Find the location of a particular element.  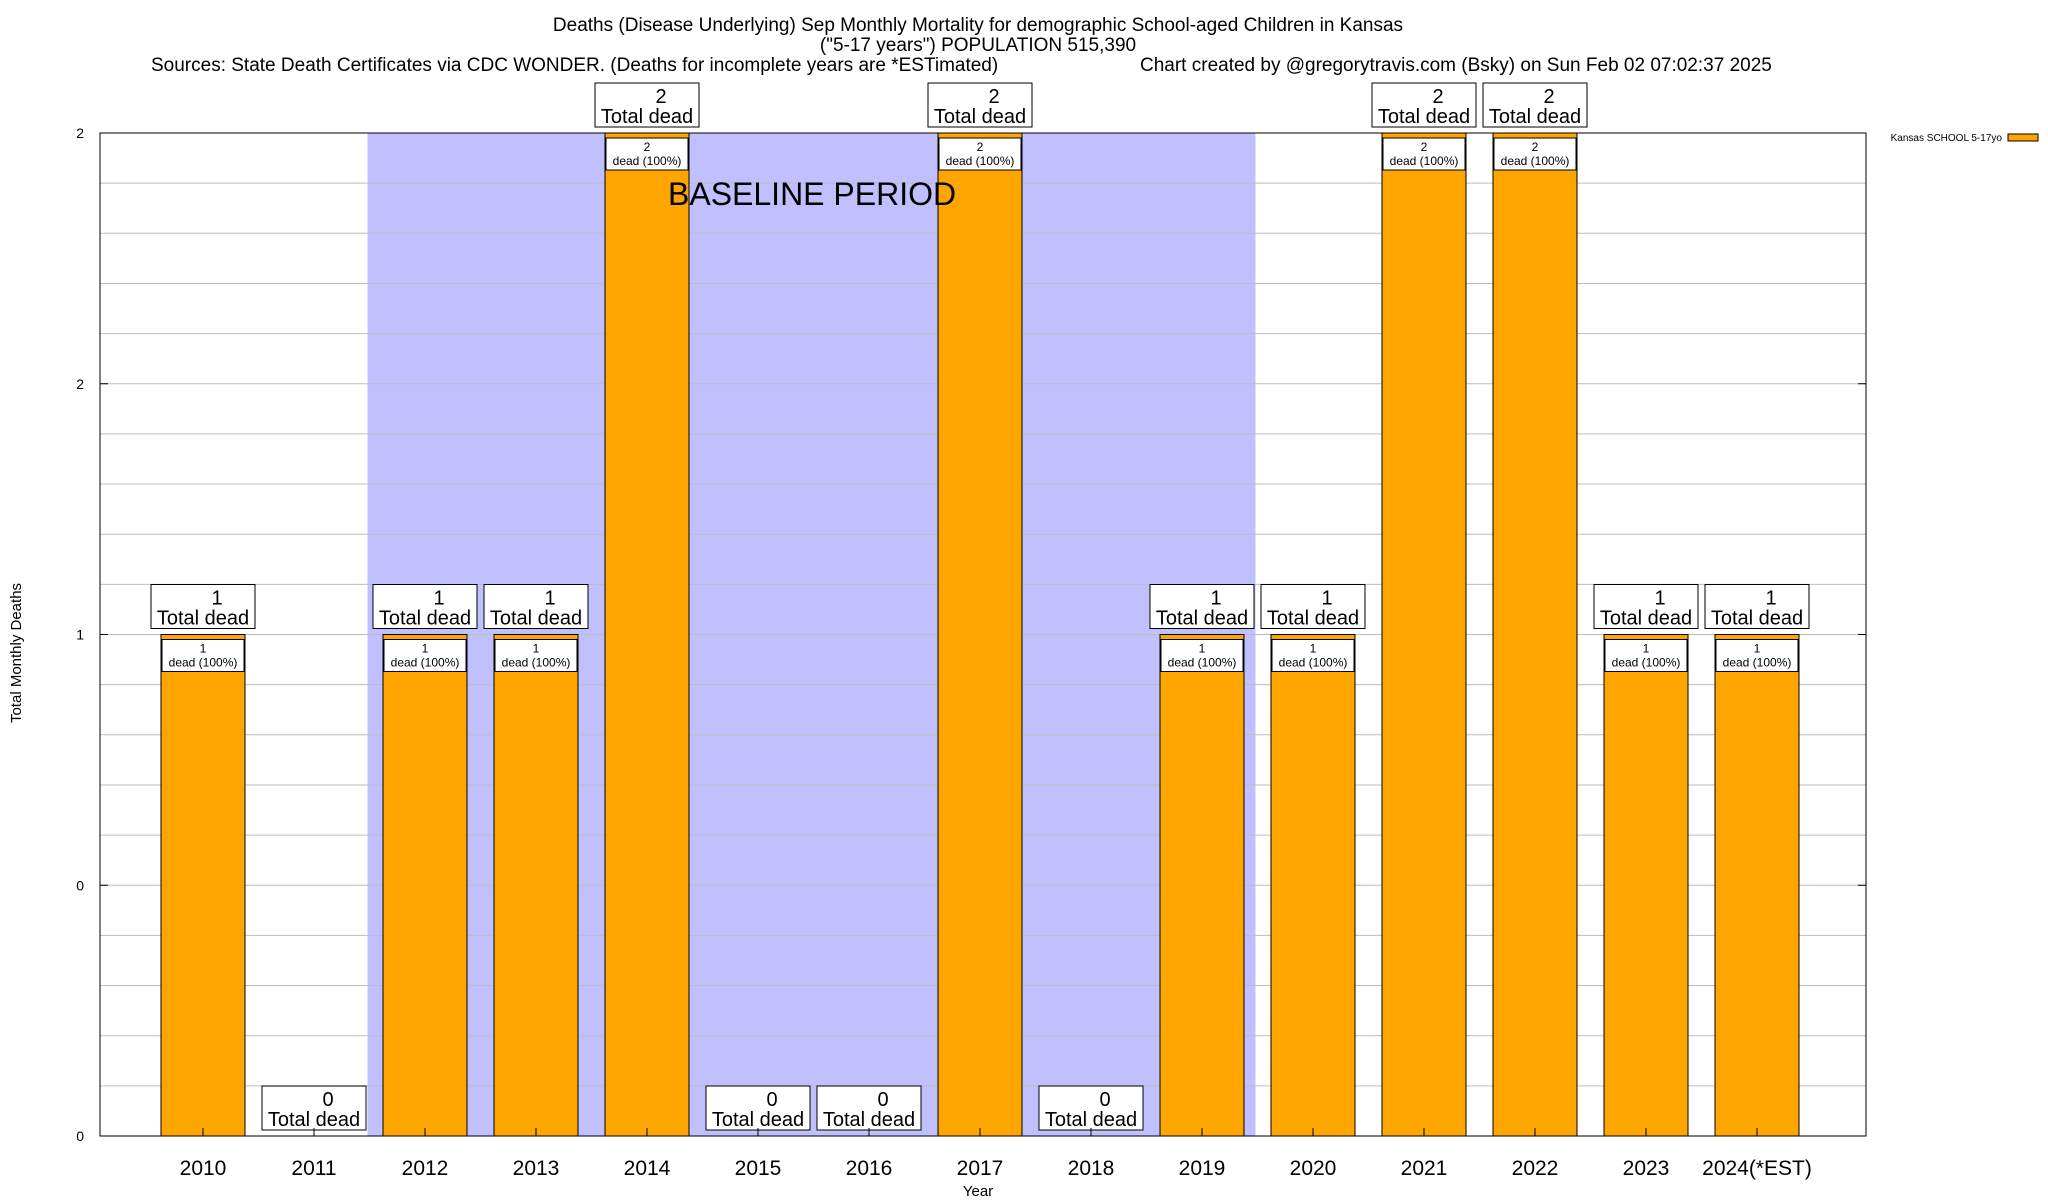

bar-2019 is located at coordinates (1202, 885).